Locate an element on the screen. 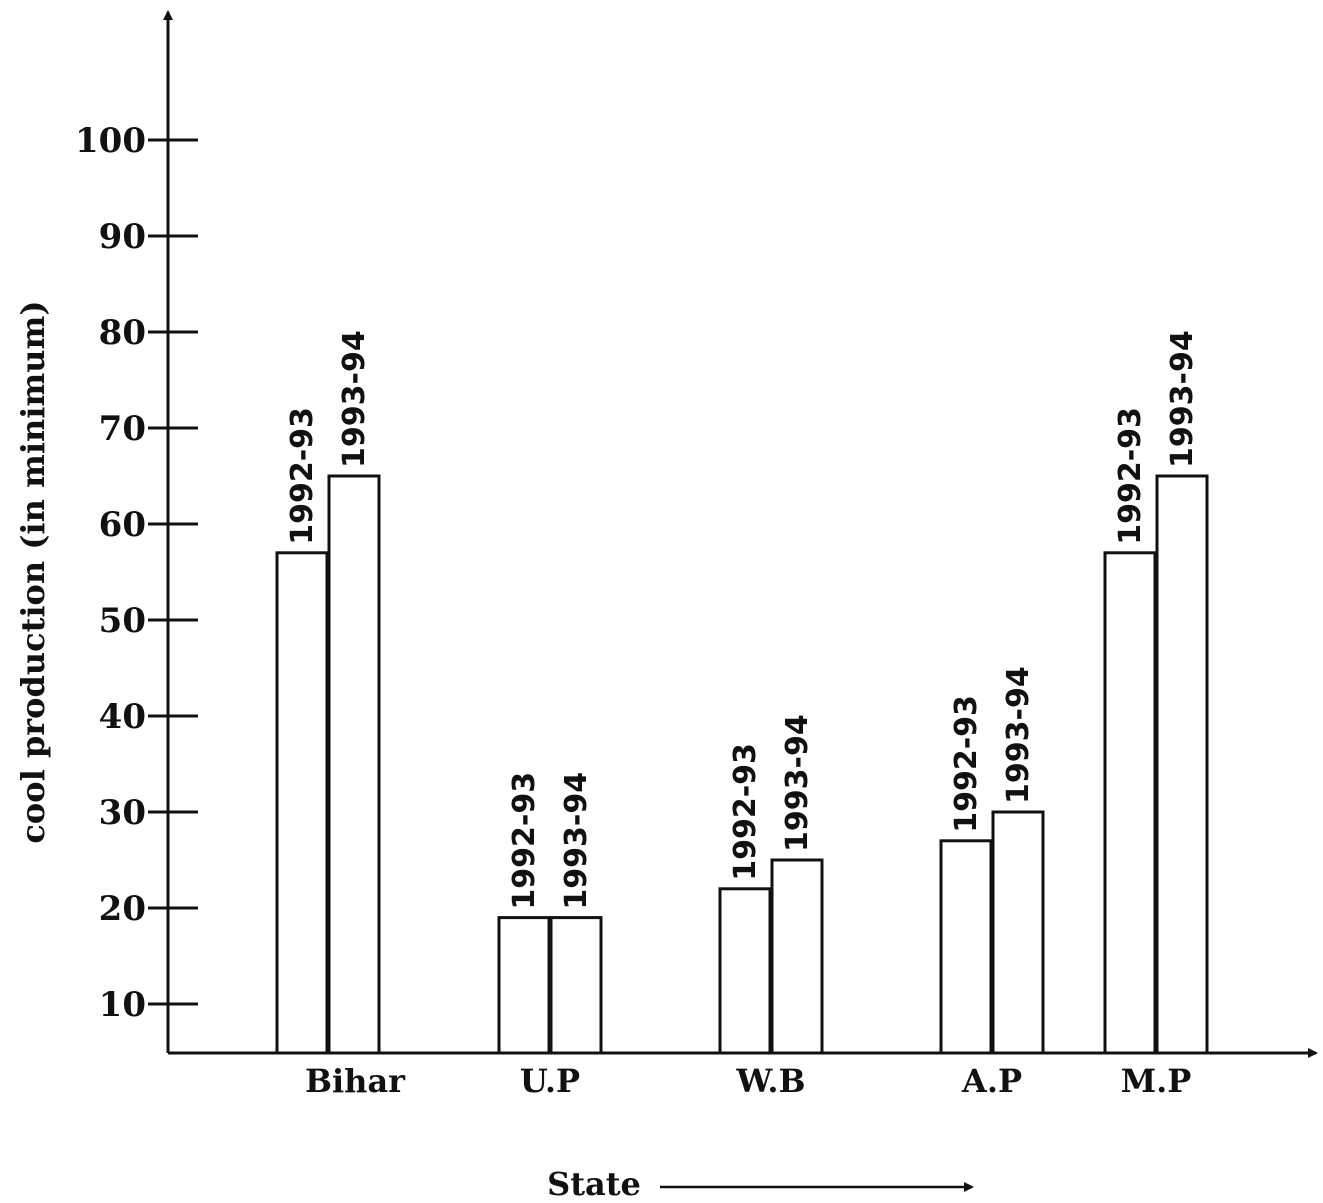 The width and height of the screenshot is (1323, 1203). y-tick-label: 90 is located at coordinates (122, 237).